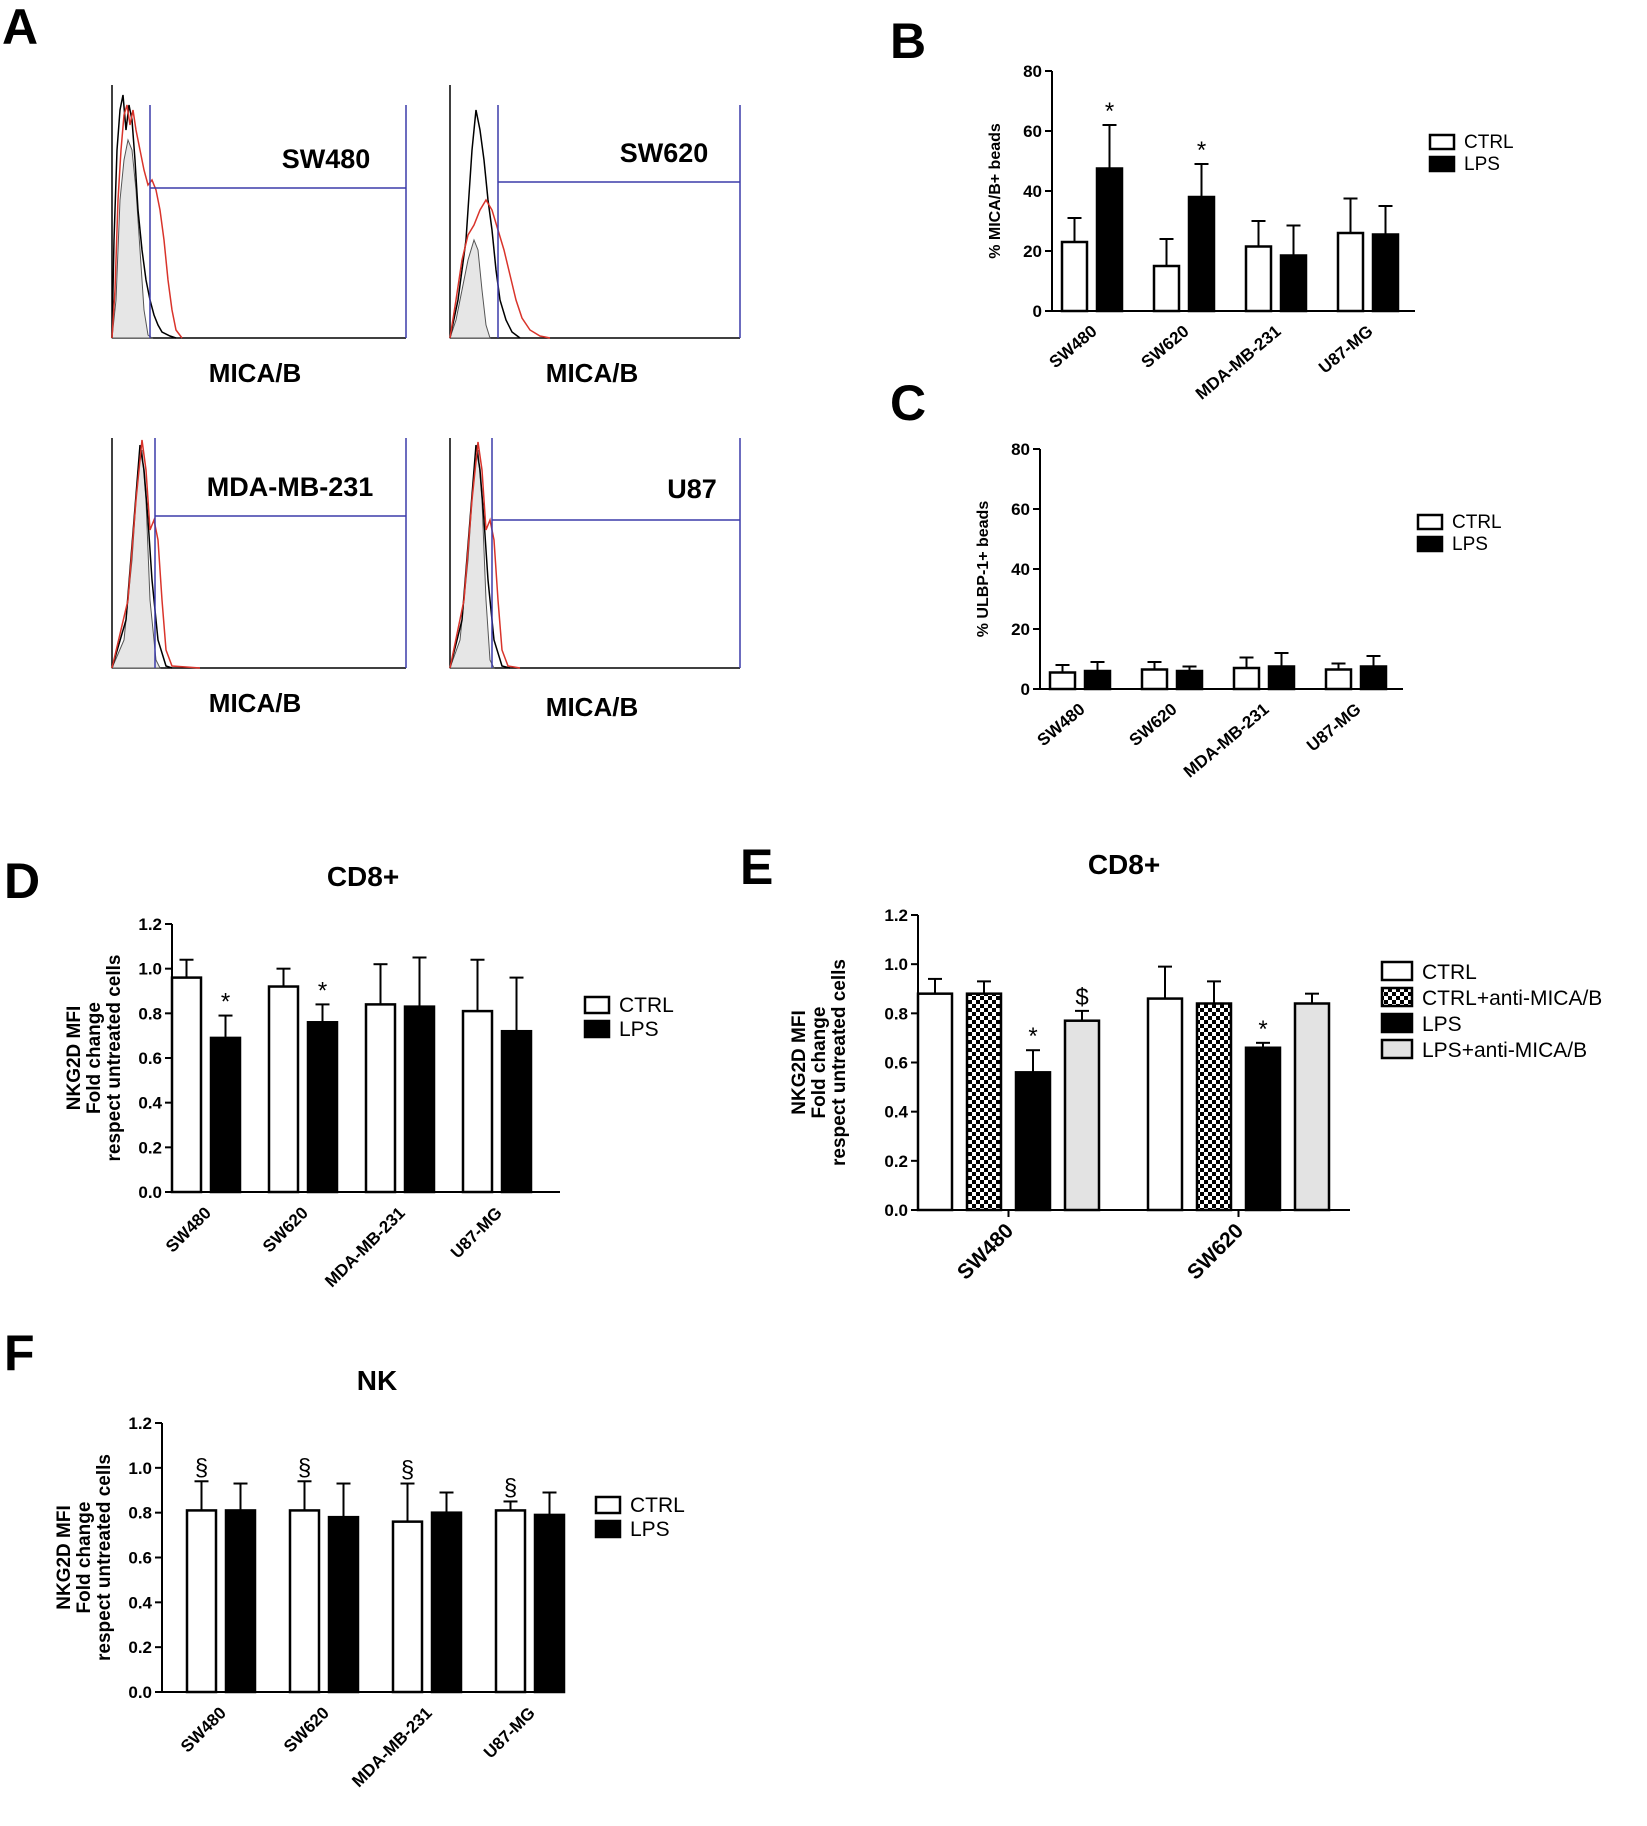 The height and width of the screenshot is (1826, 1647). What do you see at coordinates (1020, 449) in the screenshot?
I see `y-tick-label: 80` at bounding box center [1020, 449].